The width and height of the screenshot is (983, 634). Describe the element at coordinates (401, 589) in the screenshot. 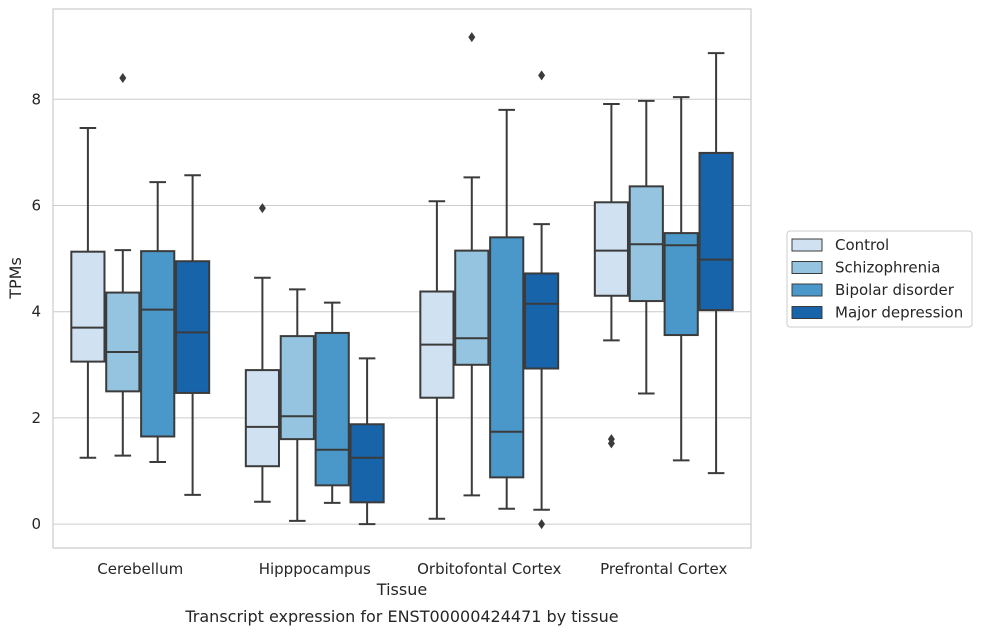

I see `x-axis-title: Tissue` at that location.